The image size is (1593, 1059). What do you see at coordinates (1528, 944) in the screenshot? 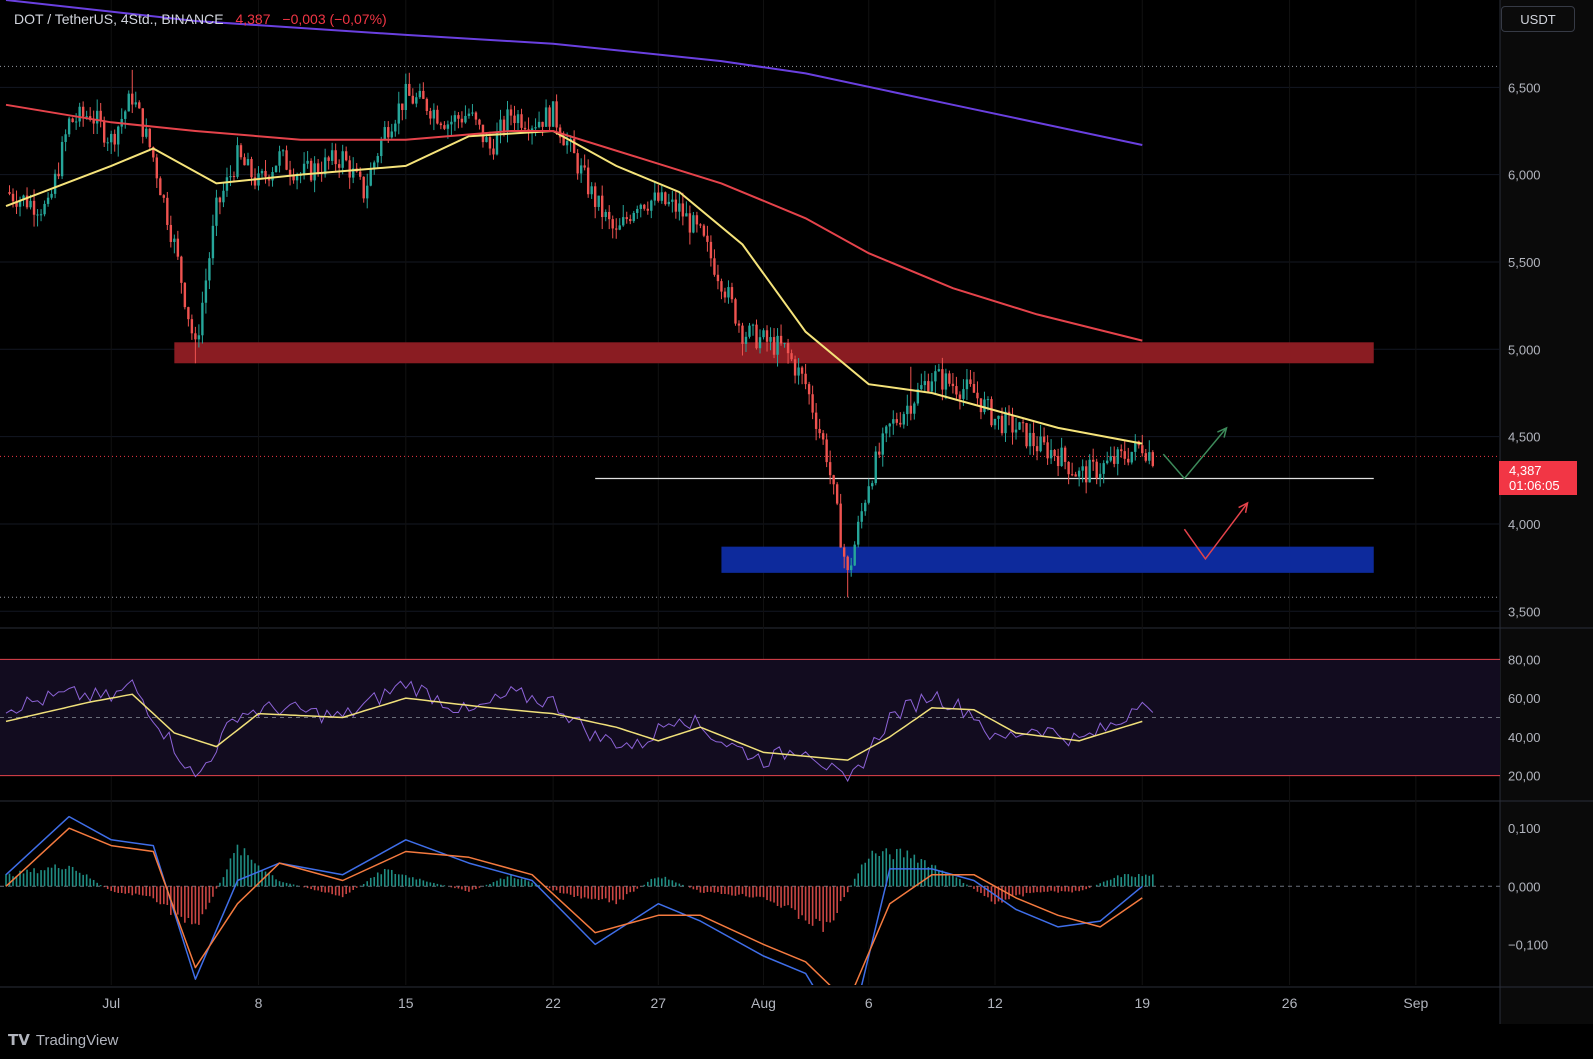
I see `macd-tick-label: −0,100` at bounding box center [1528, 944].